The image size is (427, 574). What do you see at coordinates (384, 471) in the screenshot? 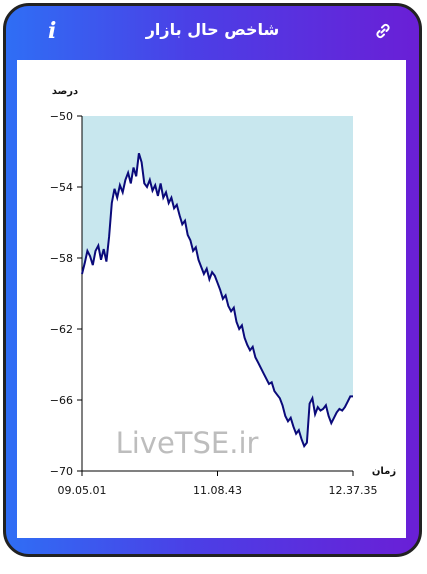
I see `x-axis-label: زمان` at bounding box center [384, 471].